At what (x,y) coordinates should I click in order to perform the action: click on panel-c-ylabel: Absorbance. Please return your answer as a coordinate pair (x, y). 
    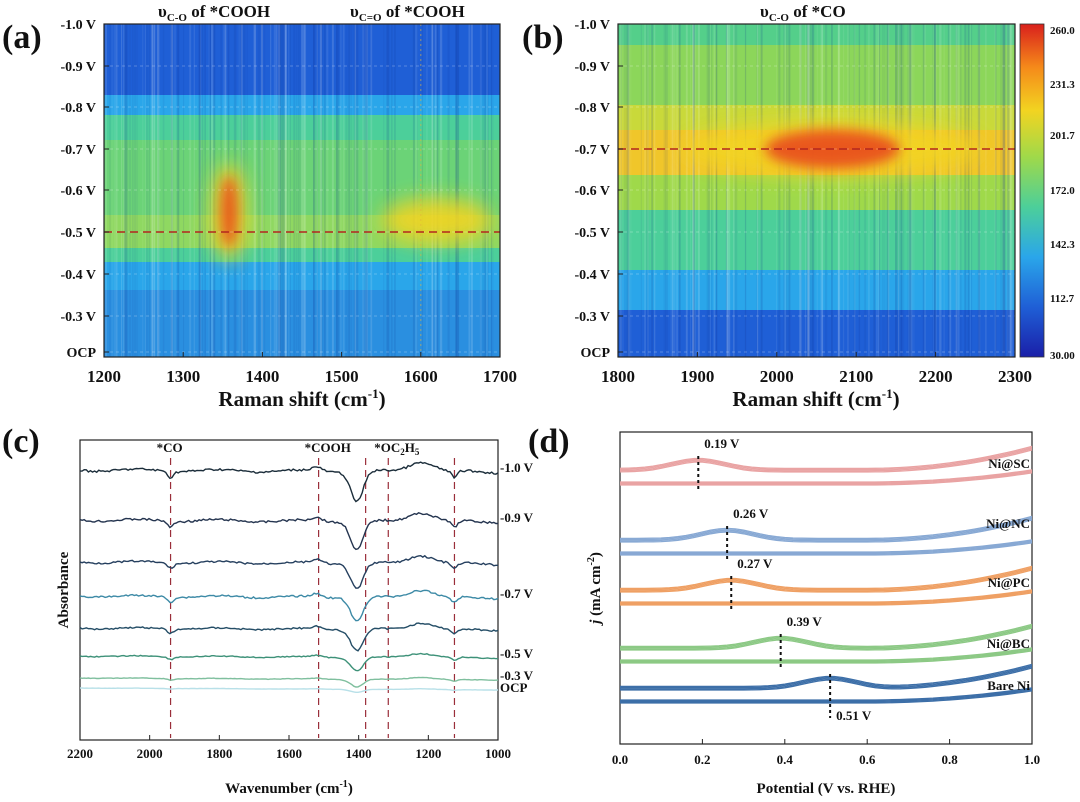
    Looking at the image, I should click on (64, 589).